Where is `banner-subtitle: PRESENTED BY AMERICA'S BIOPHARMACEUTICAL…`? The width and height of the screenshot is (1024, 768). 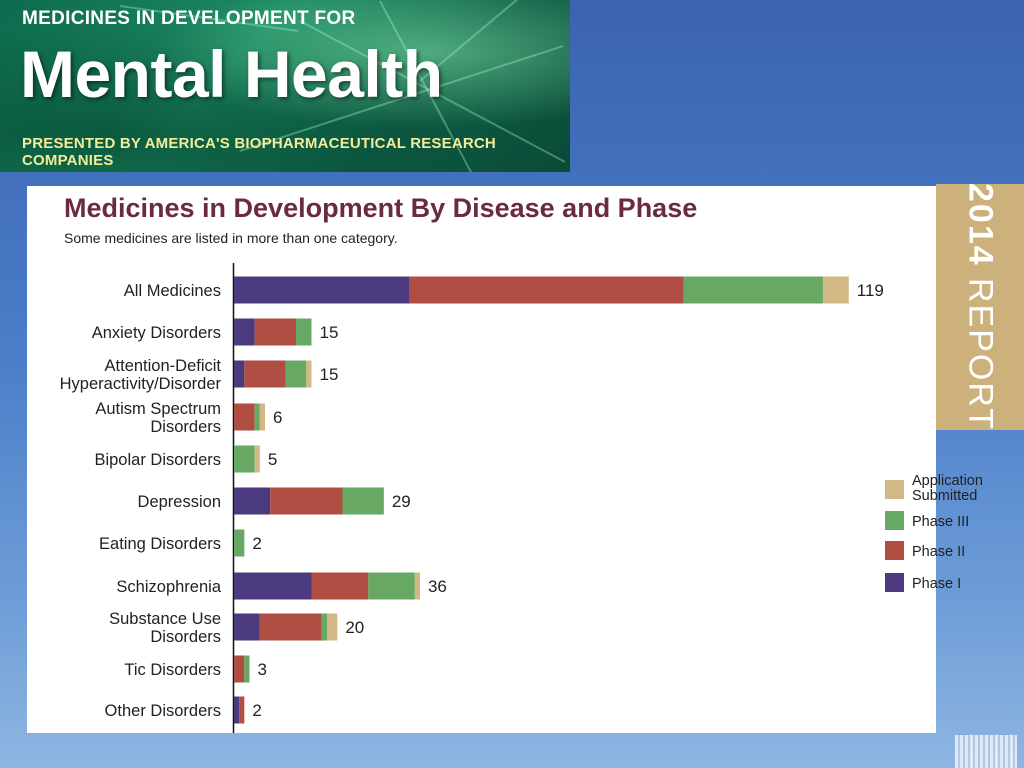 banner-subtitle: PRESENTED BY AMERICA'S BIOPHARMACEUTICAL… is located at coordinates (259, 152).